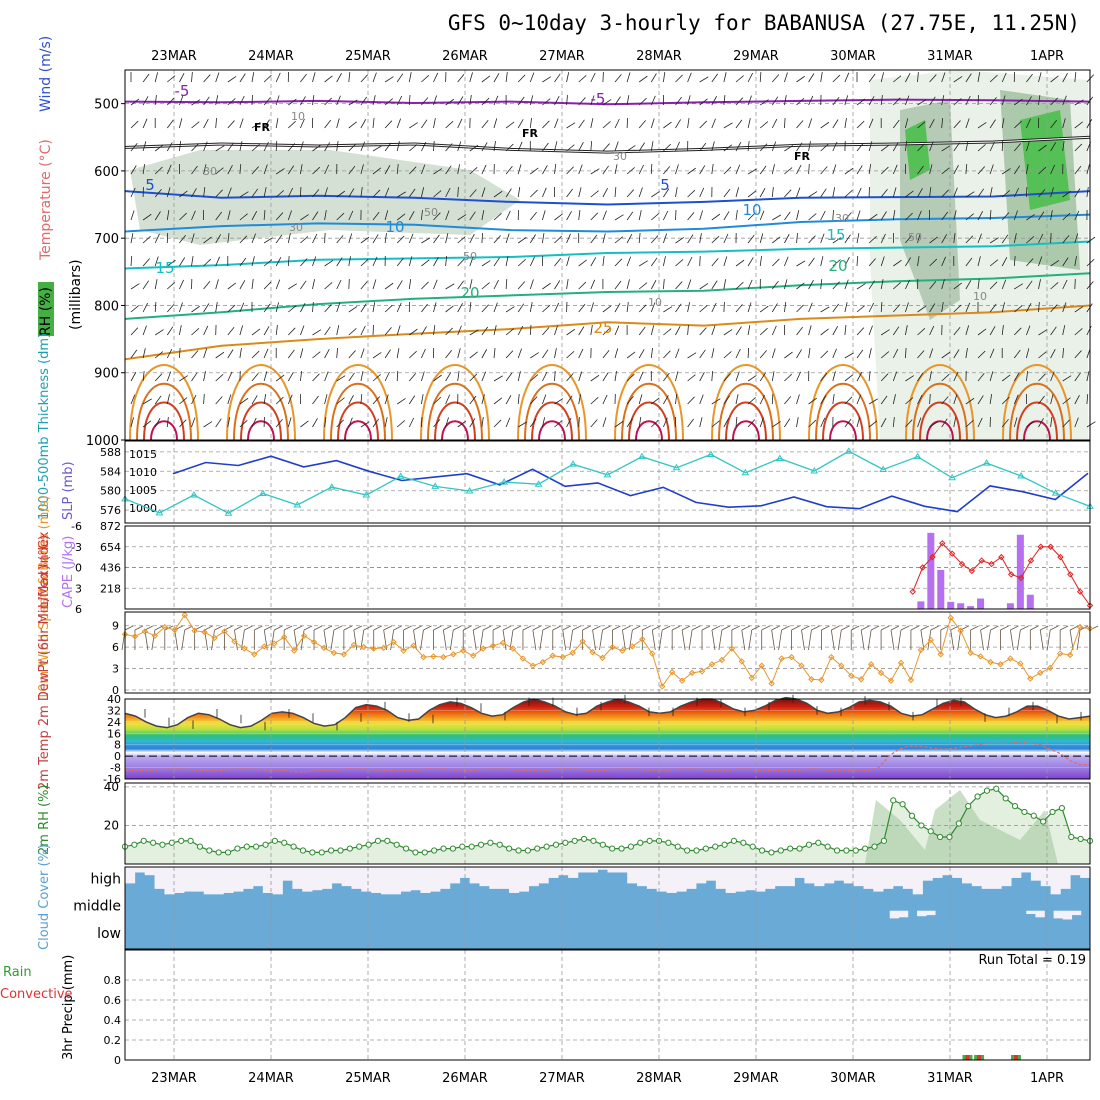  Describe the element at coordinates (114, 722) in the screenshot. I see `temp-tick: 24` at that location.